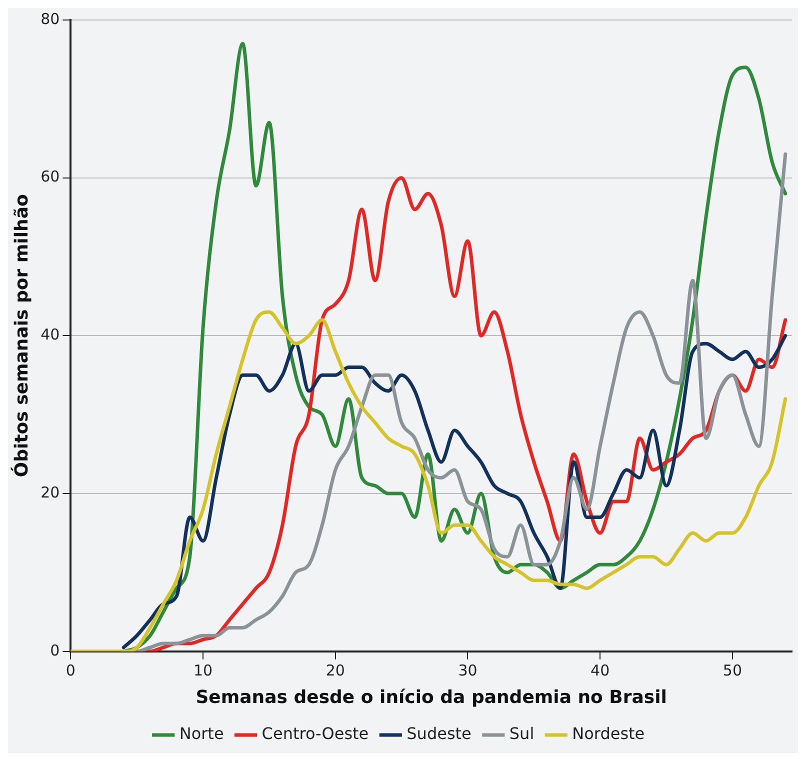 The width and height of the screenshot is (807, 767). I want to click on legend-label: Nordeste, so click(608, 734).